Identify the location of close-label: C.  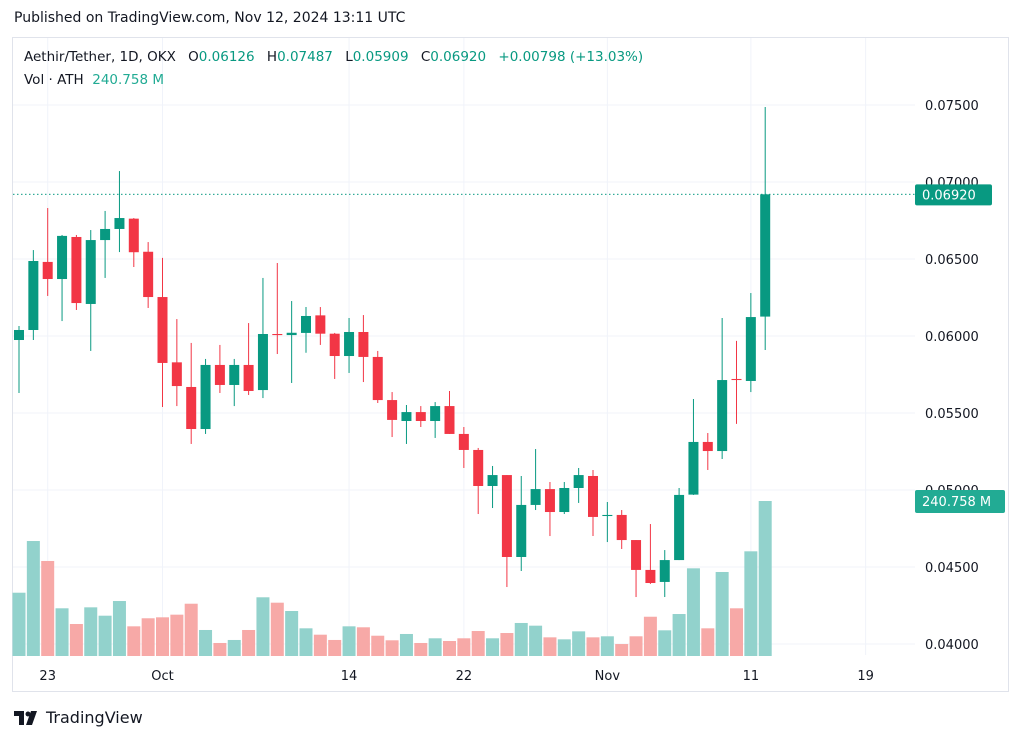
(425, 57).